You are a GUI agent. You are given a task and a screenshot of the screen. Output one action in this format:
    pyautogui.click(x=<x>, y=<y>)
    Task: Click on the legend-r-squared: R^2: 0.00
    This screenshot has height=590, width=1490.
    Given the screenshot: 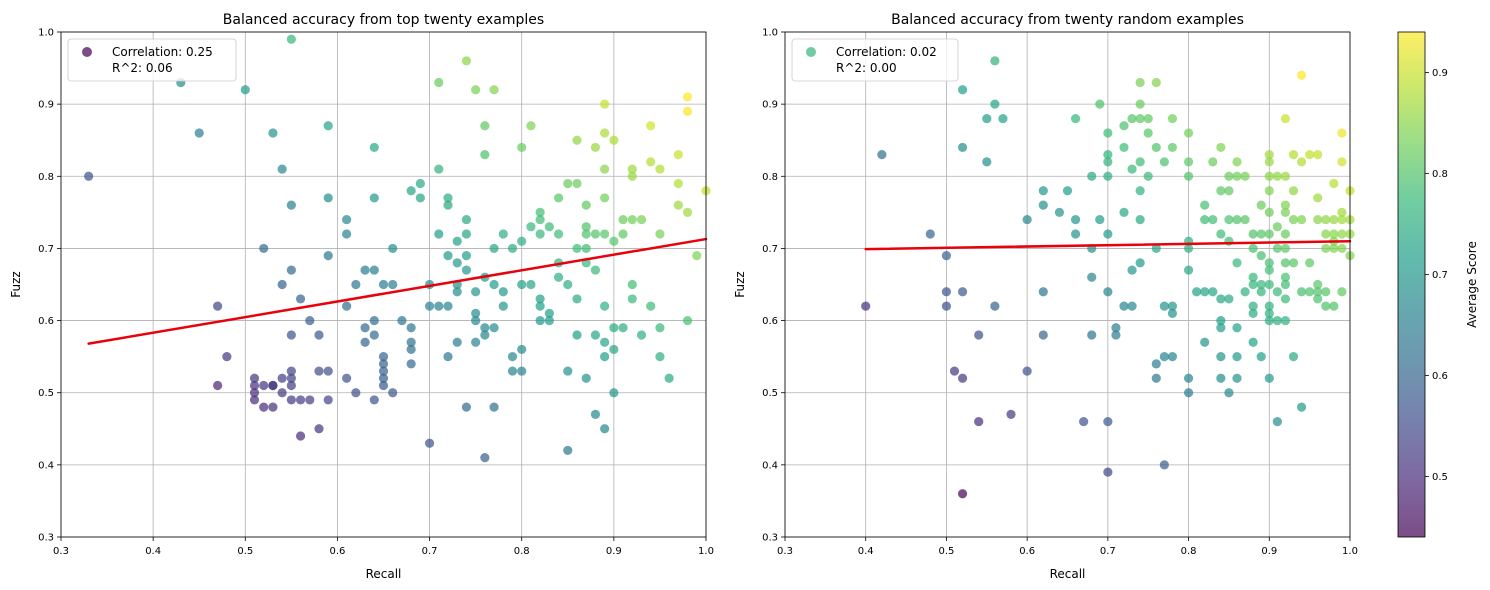 What is the action you would take?
    pyautogui.click(x=866, y=68)
    